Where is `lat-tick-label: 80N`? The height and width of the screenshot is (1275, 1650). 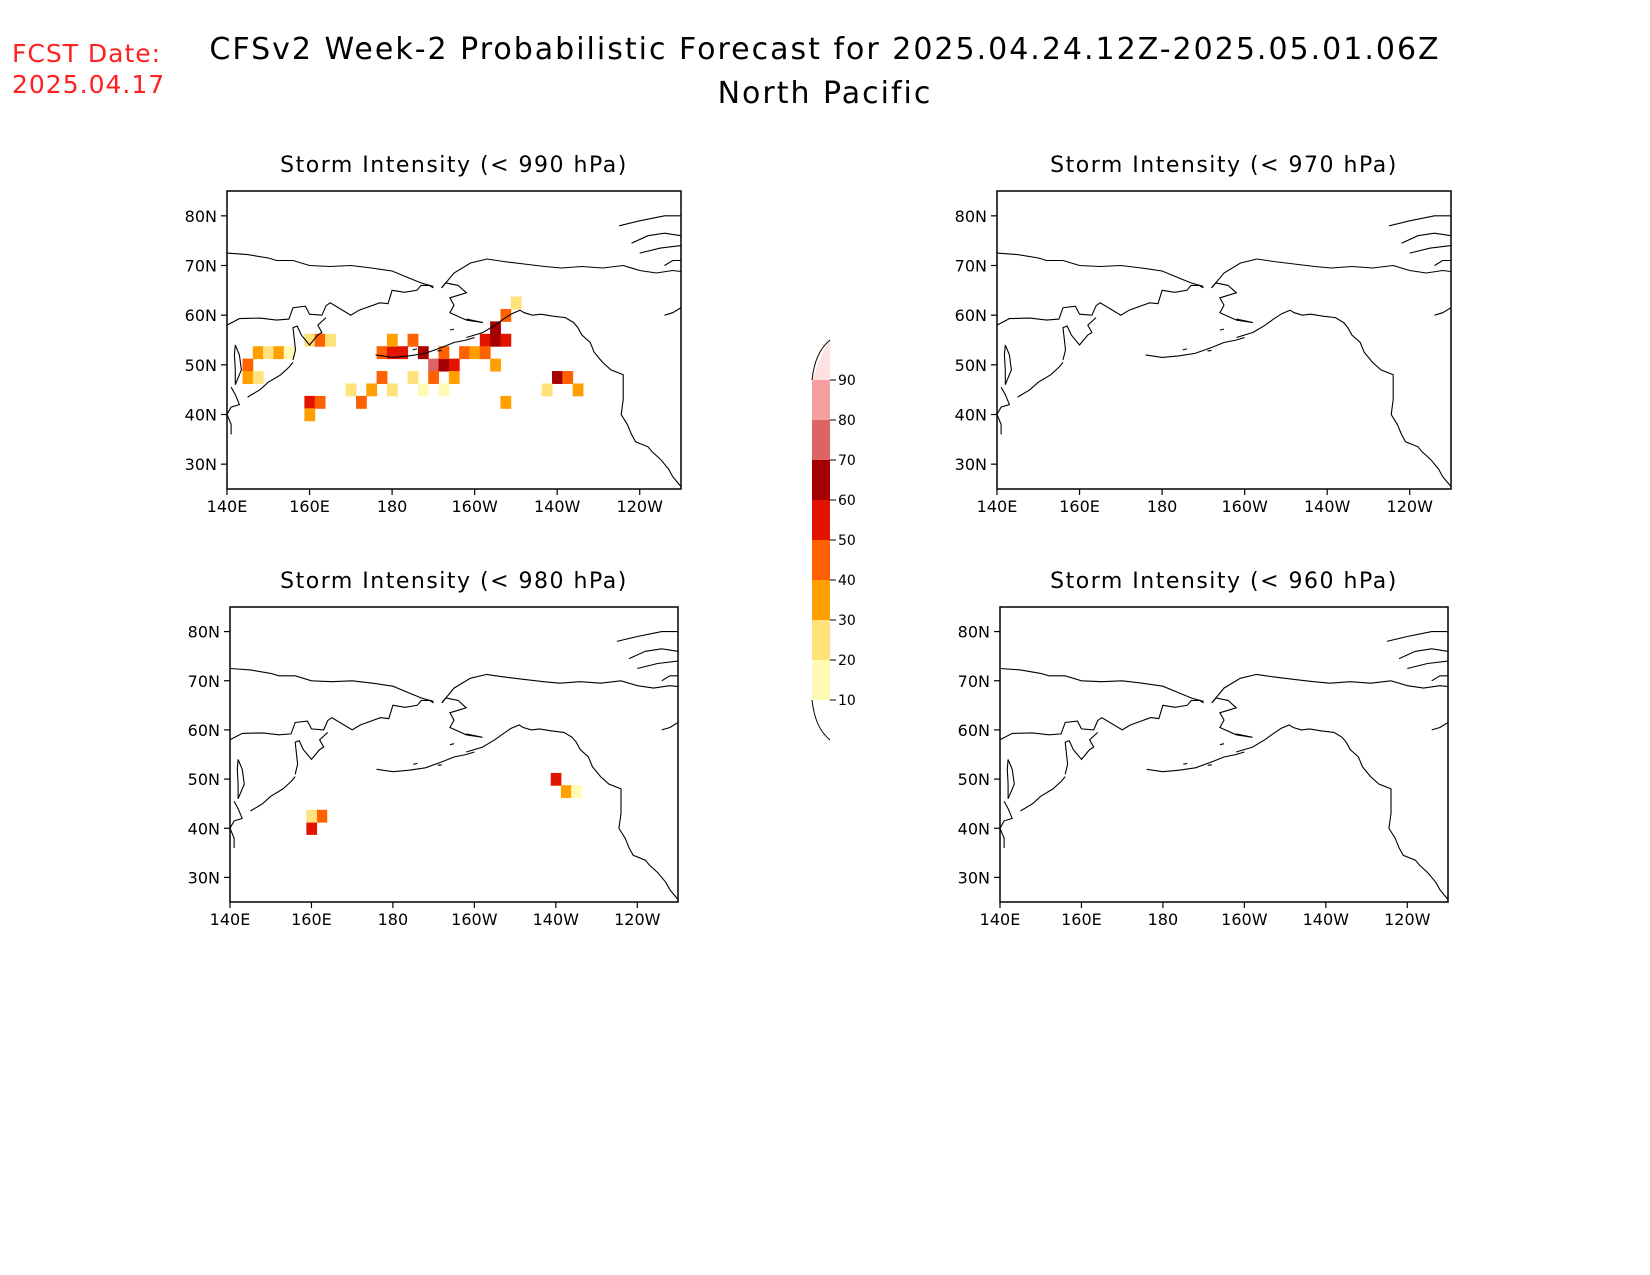 lat-tick-label: 80N is located at coordinates (201, 216).